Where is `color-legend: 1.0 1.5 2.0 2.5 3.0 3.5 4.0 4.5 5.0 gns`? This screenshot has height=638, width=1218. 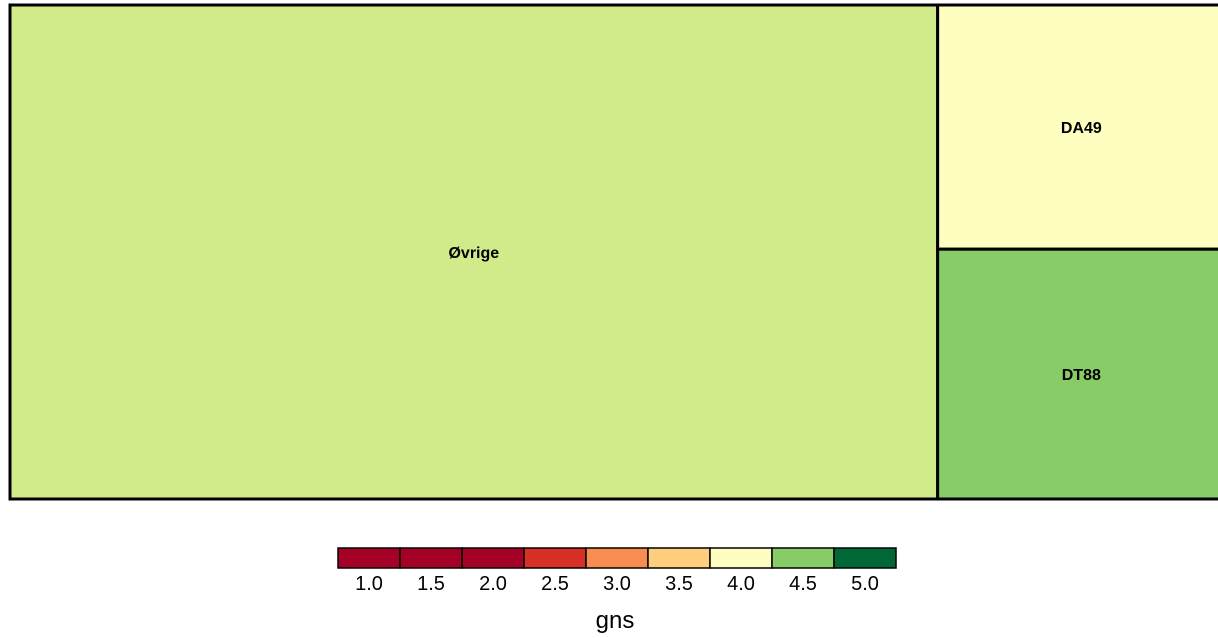
color-legend: 1.0 1.5 2.0 2.5 3.0 3.5 4.0 4.5 5.0 gns is located at coordinates (617, 590).